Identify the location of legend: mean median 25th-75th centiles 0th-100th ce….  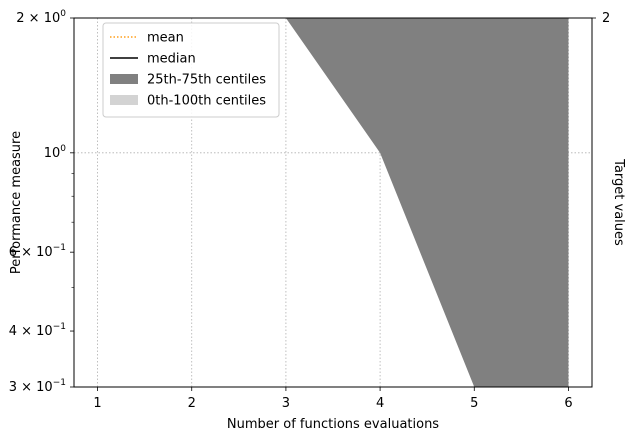
(191, 70).